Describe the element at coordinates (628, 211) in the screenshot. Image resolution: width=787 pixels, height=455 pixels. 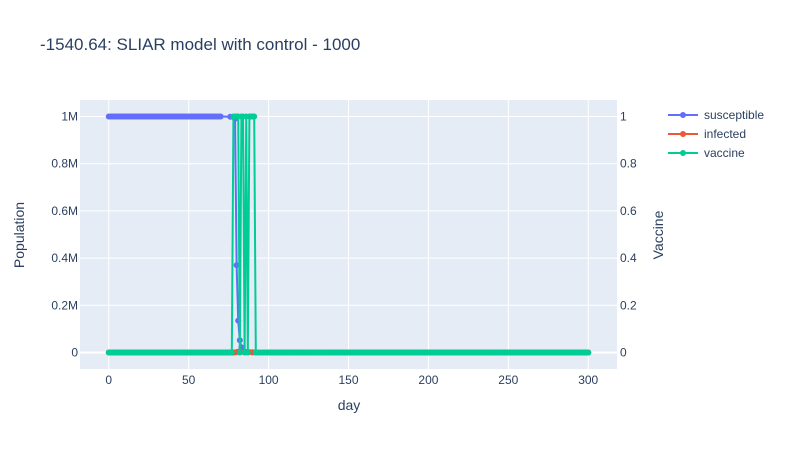
I see `y2-tick-label: 0.6` at that location.